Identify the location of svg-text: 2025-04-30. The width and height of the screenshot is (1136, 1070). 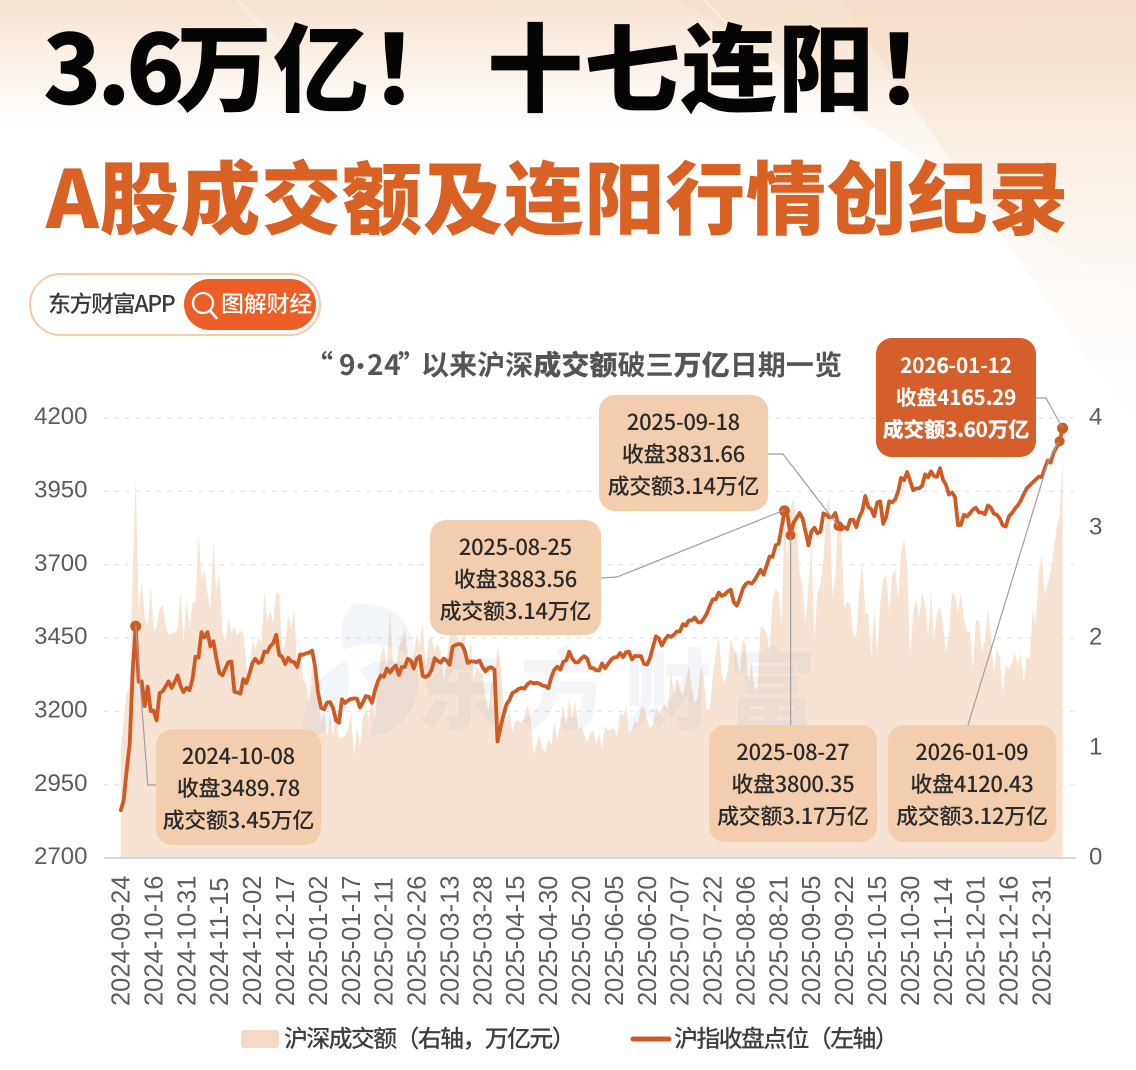
(549, 941).